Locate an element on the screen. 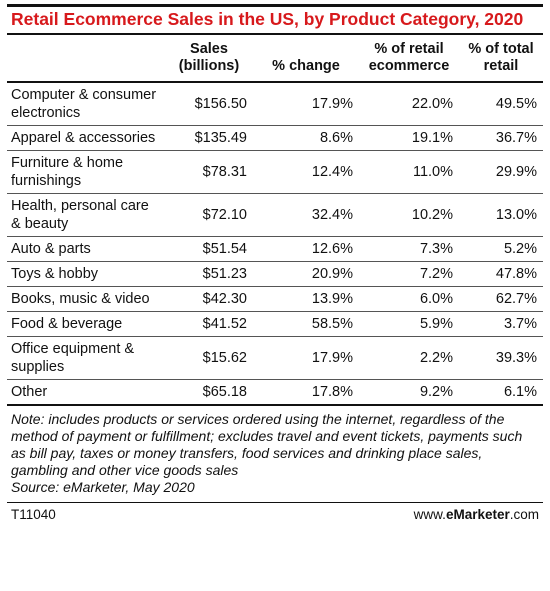 This screenshot has width=550, height=591. source-line: Source: eMarketer, May 2020 is located at coordinates (275, 491).